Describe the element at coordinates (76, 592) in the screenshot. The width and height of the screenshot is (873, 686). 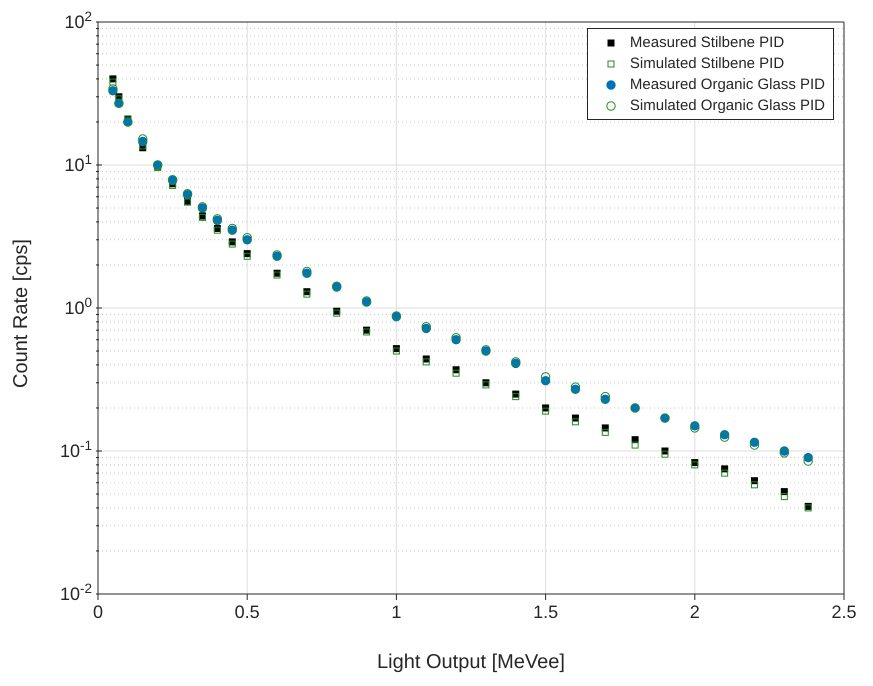
I see `y-tick-label: 10$^{-2}$` at that location.